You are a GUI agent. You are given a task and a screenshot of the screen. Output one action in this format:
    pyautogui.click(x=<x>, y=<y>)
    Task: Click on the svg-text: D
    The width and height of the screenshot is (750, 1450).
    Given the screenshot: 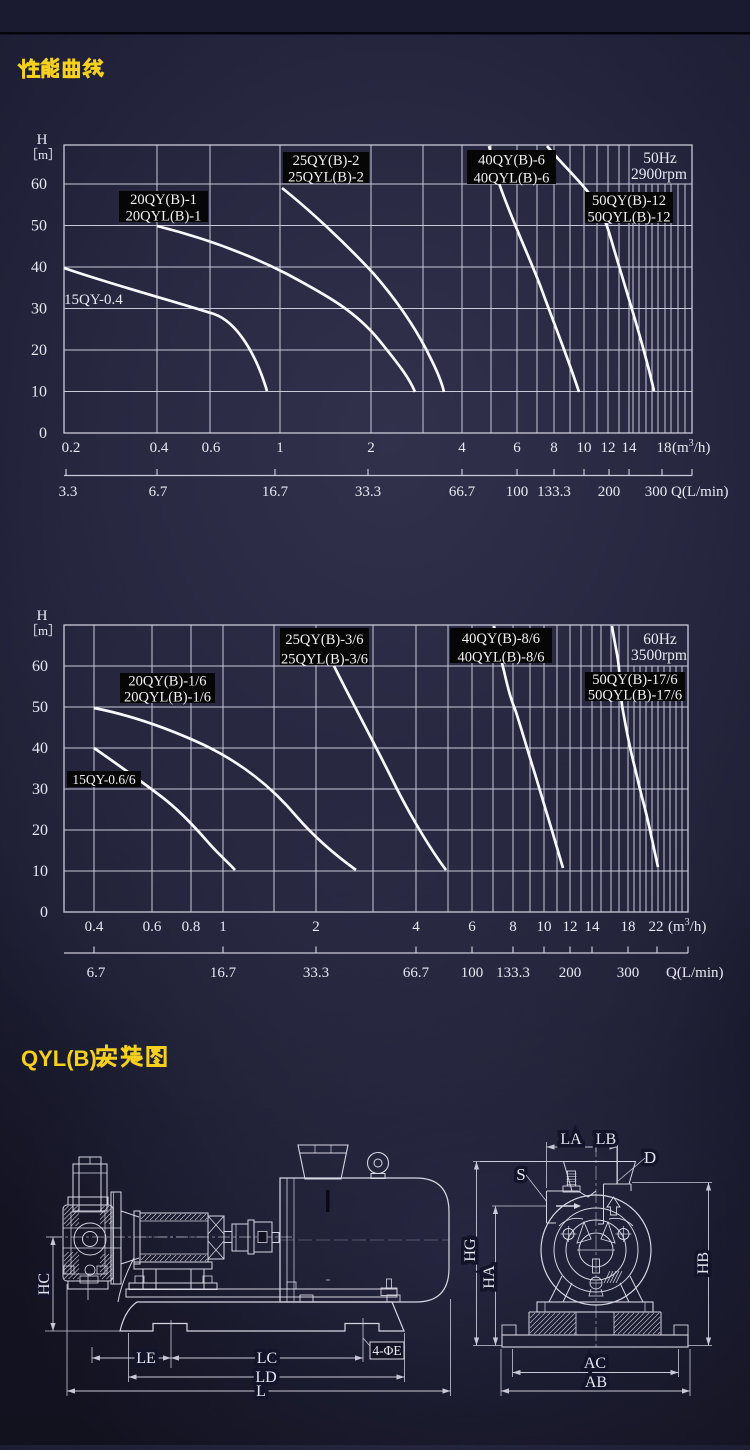 What is the action you would take?
    pyautogui.click(x=650, y=1157)
    